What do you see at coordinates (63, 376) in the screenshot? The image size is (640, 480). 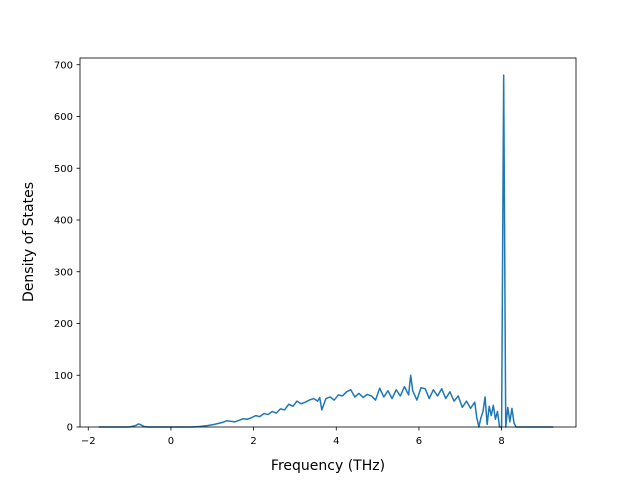 I see `y-tick-label: 100` at bounding box center [63, 376].